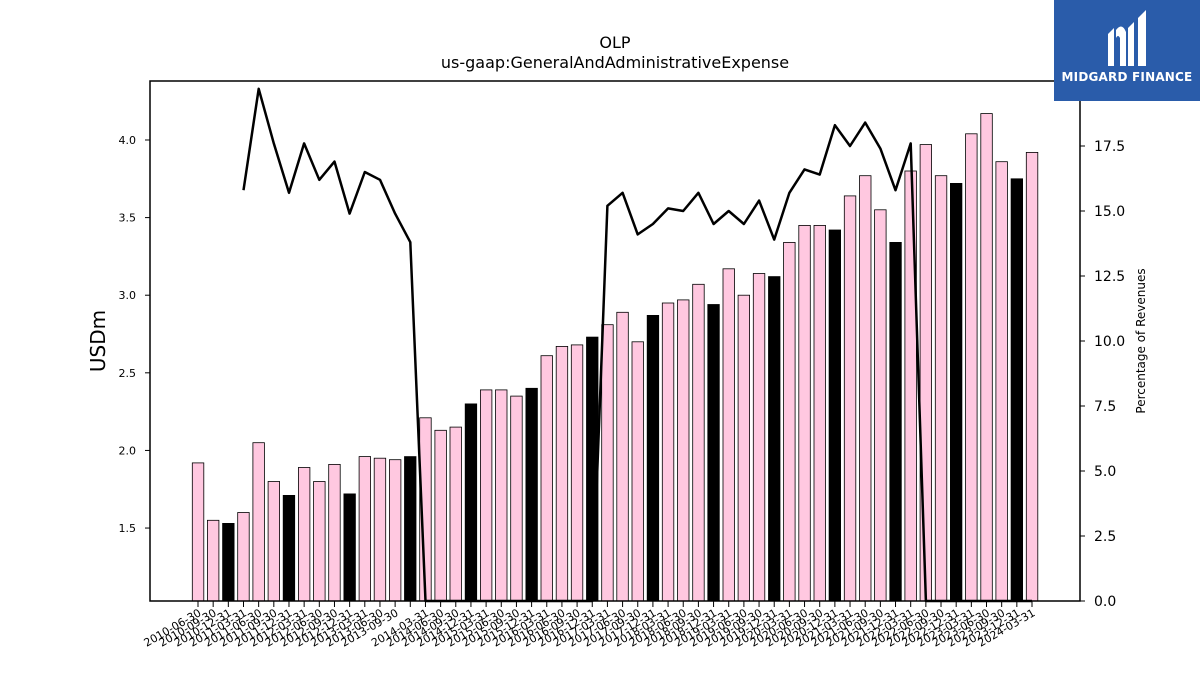 The height and width of the screenshot is (675, 1200). I want to click on y2-tick-label: 0.0, so click(1105, 602).